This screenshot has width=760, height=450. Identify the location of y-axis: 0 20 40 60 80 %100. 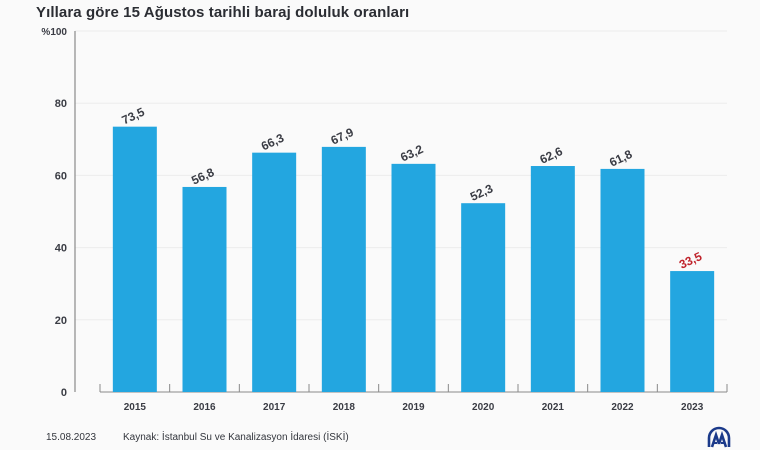
(58, 213).